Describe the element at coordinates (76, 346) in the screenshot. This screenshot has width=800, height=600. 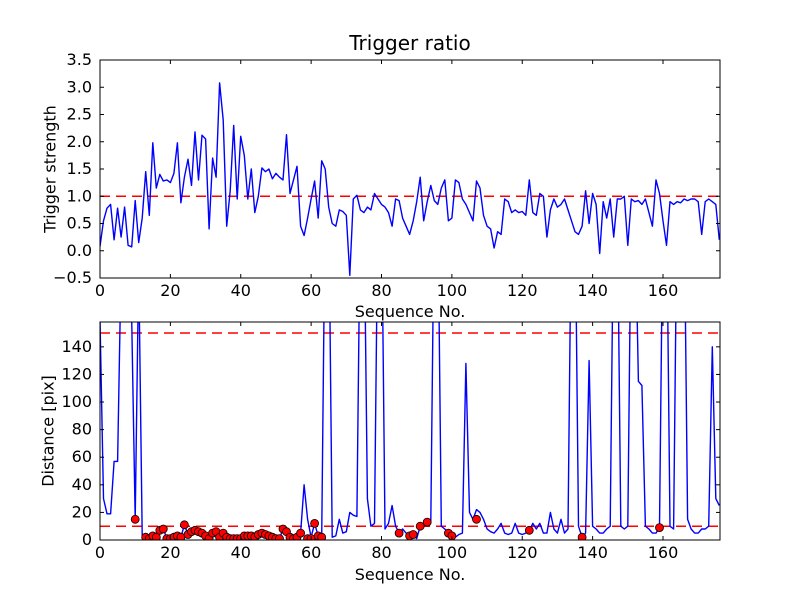
I see `y-tick-label: 140` at that location.